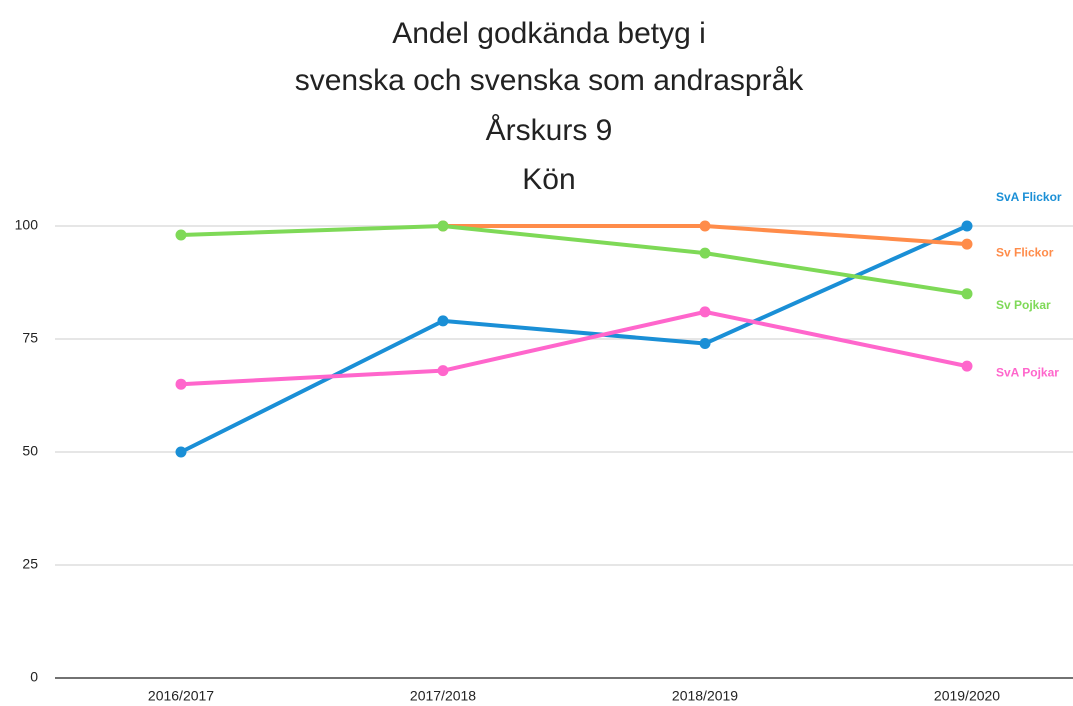 The image size is (1073, 706). Describe the element at coordinates (1027, 372) in the screenshot. I see `series-label: SvA Pojkar` at that location.